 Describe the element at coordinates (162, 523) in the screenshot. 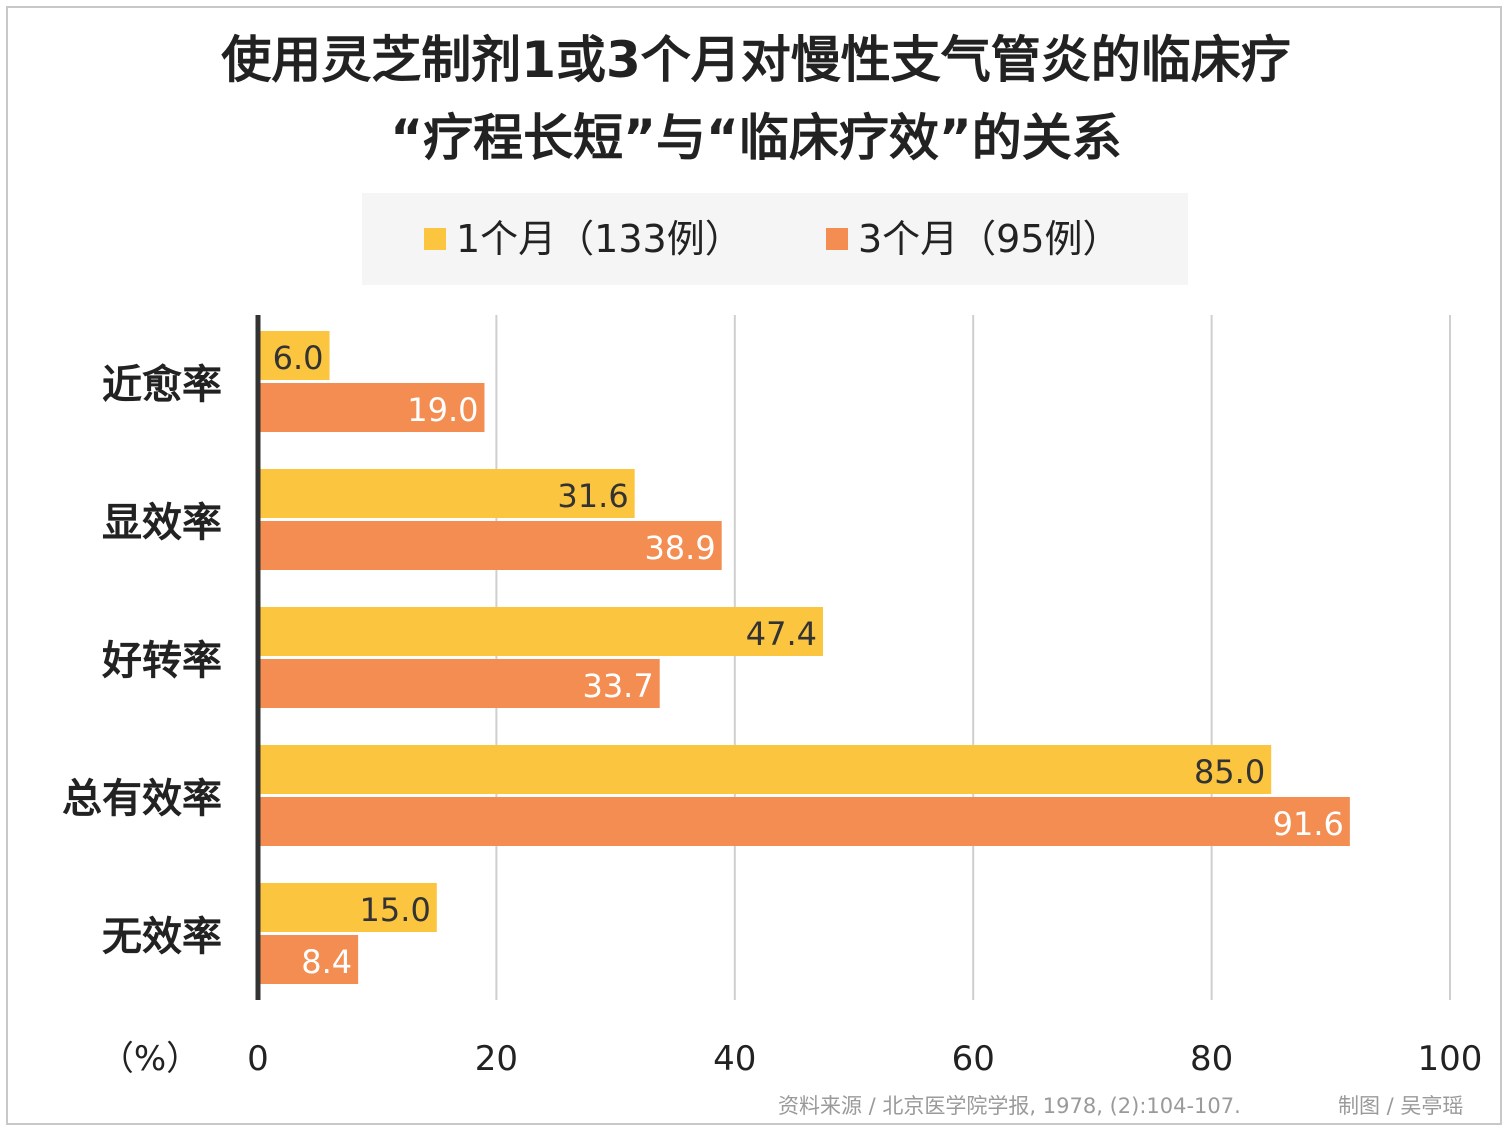

I see `category-label-1: 显效率` at that location.